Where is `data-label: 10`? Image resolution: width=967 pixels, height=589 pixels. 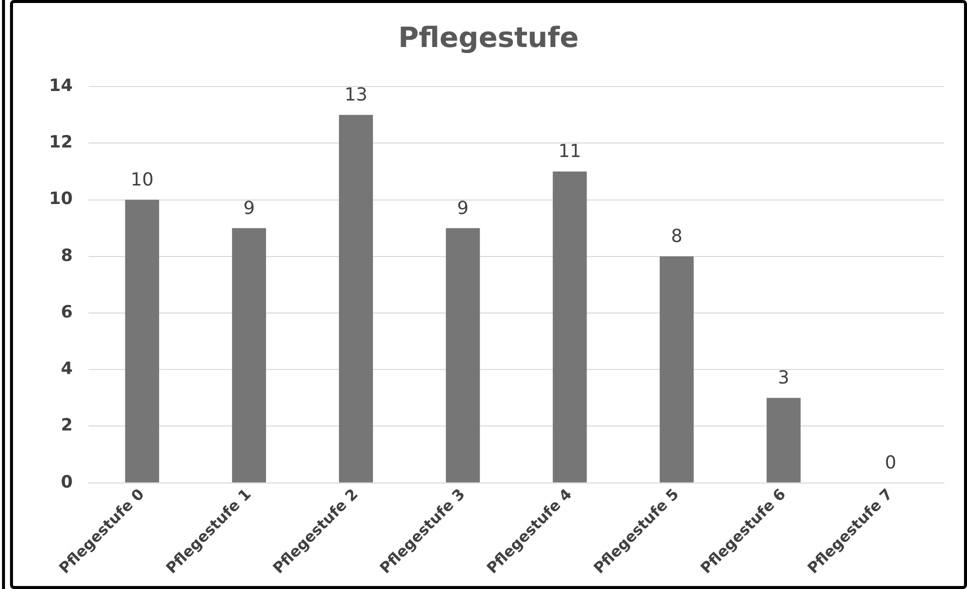 data-label: 10 is located at coordinates (142, 179).